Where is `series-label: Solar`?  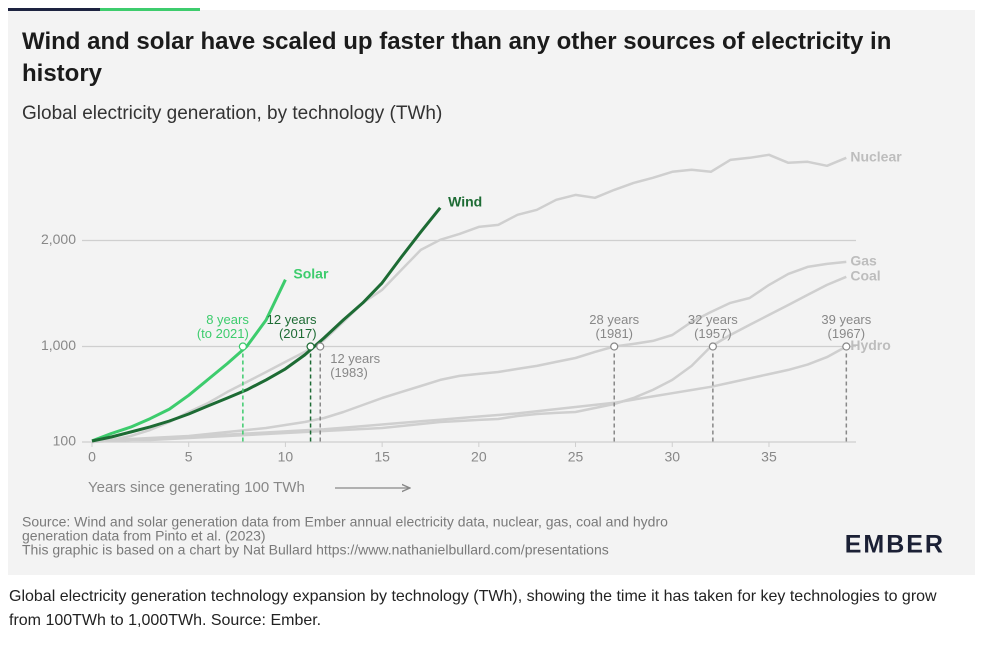 series-label: Solar is located at coordinates (311, 273).